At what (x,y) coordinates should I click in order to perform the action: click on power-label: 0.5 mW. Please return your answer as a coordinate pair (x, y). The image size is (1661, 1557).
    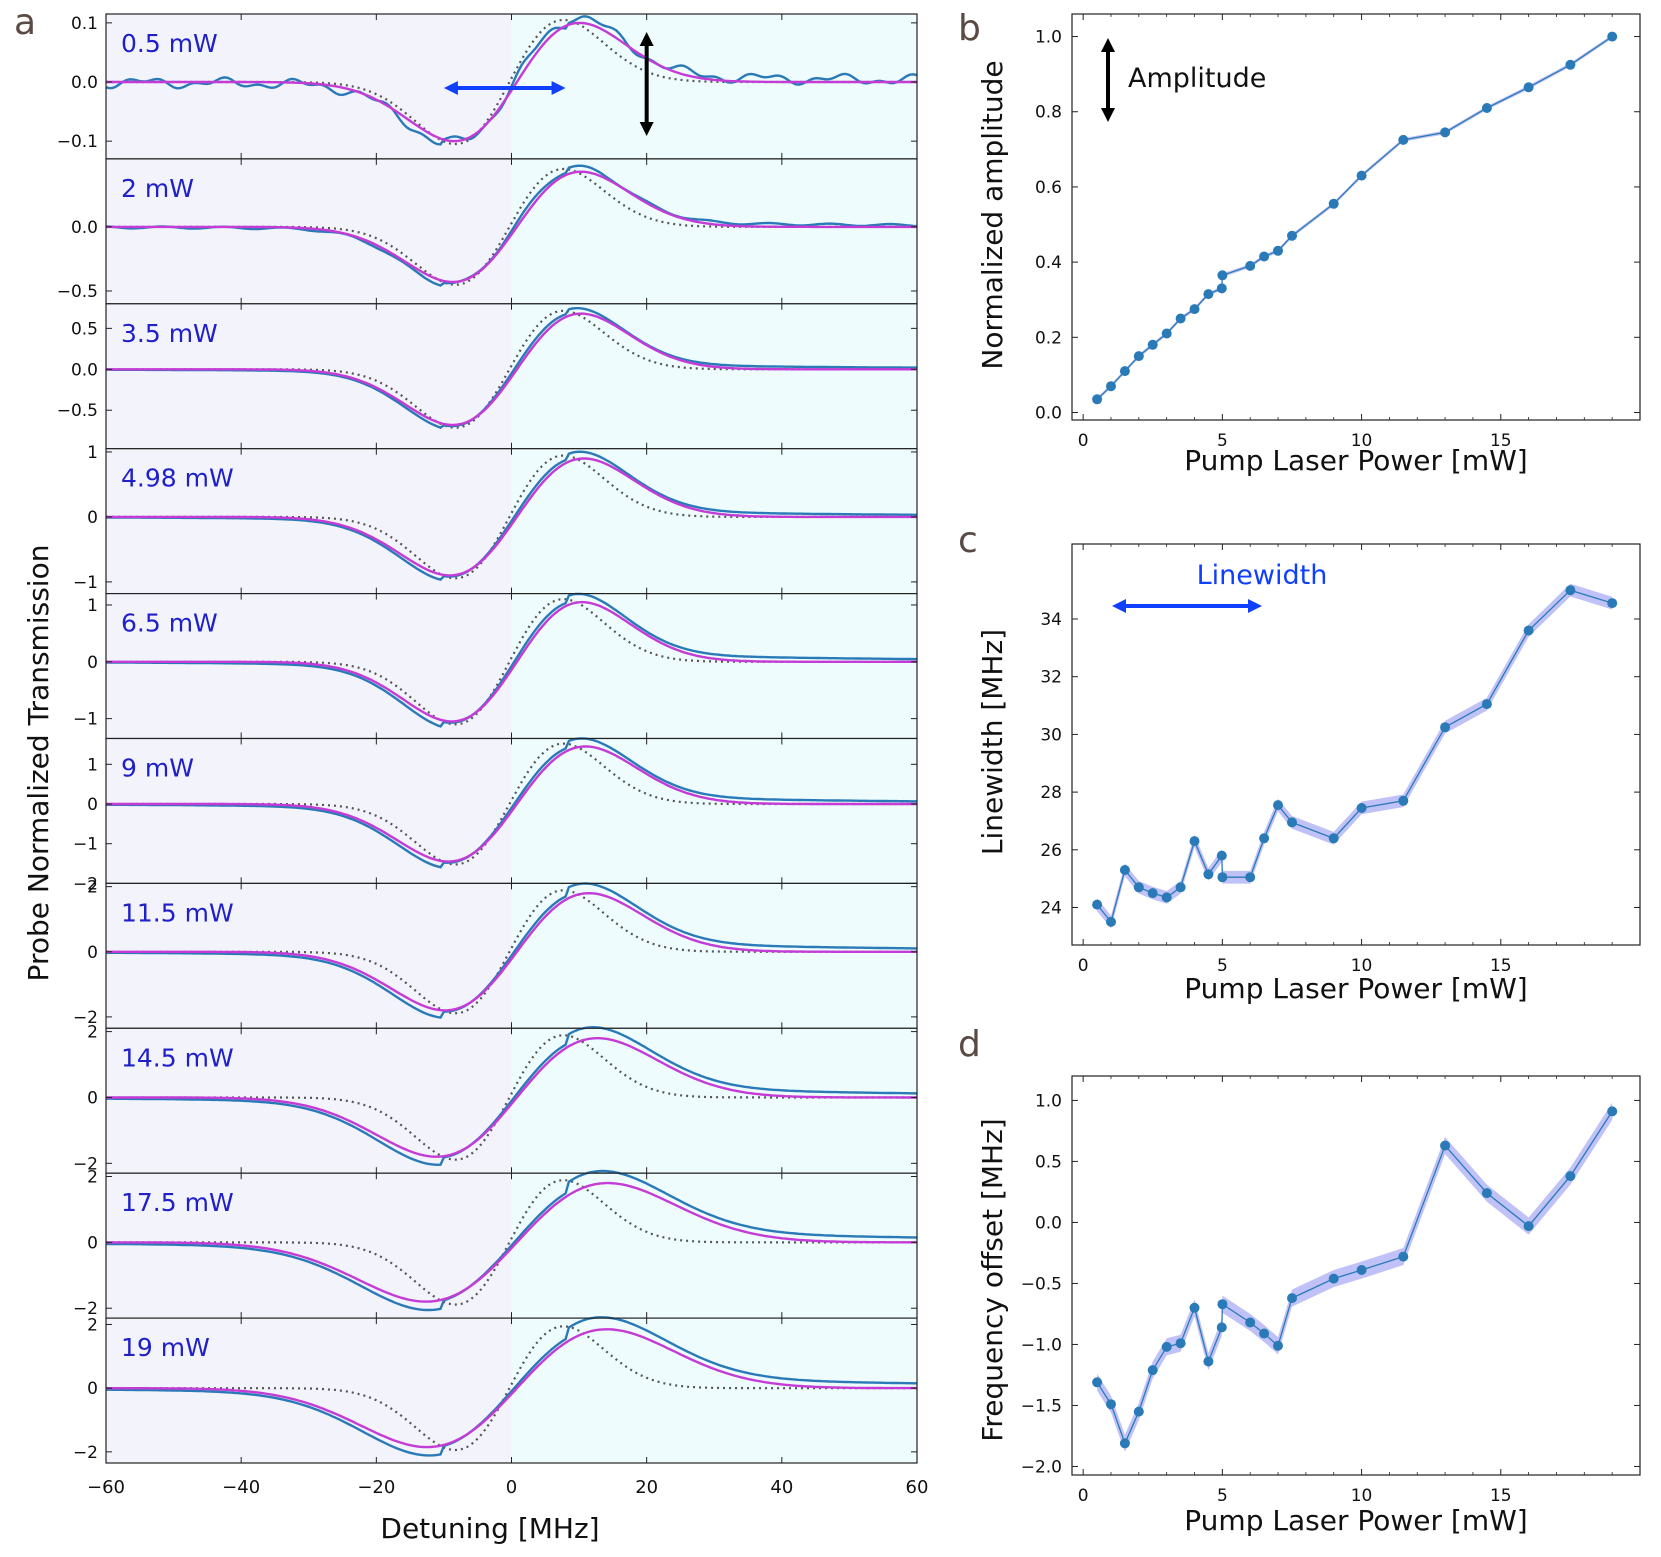
    Looking at the image, I should click on (169, 43).